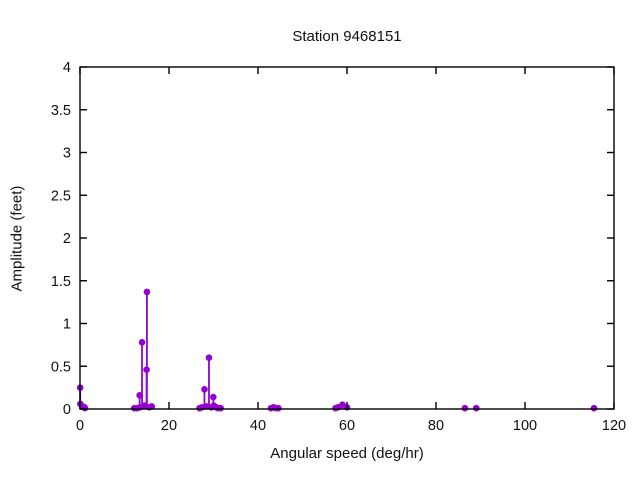 The width and height of the screenshot is (640, 485). Describe the element at coordinates (17, 238) in the screenshot. I see `y-axis-label: Amplitude (feet)` at that location.